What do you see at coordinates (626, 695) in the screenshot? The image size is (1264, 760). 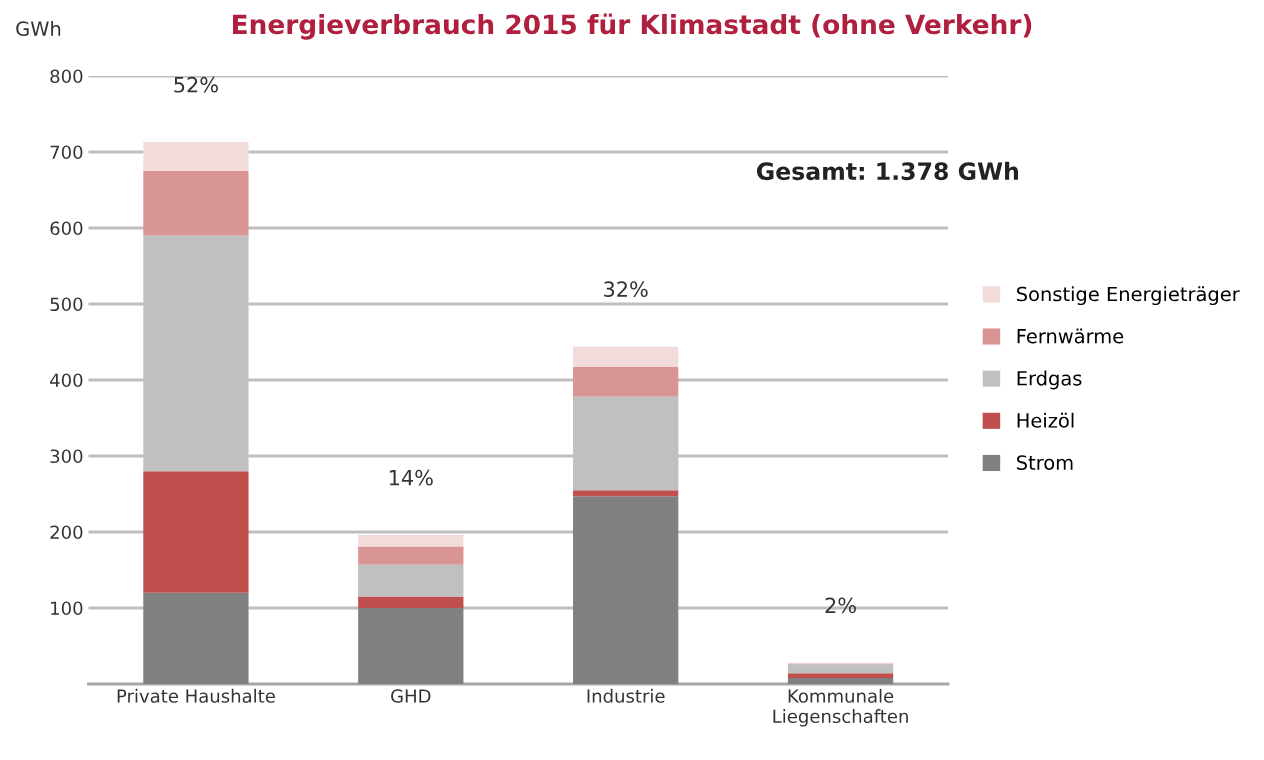 I see `x-tick-label: Industrie` at bounding box center [626, 695].